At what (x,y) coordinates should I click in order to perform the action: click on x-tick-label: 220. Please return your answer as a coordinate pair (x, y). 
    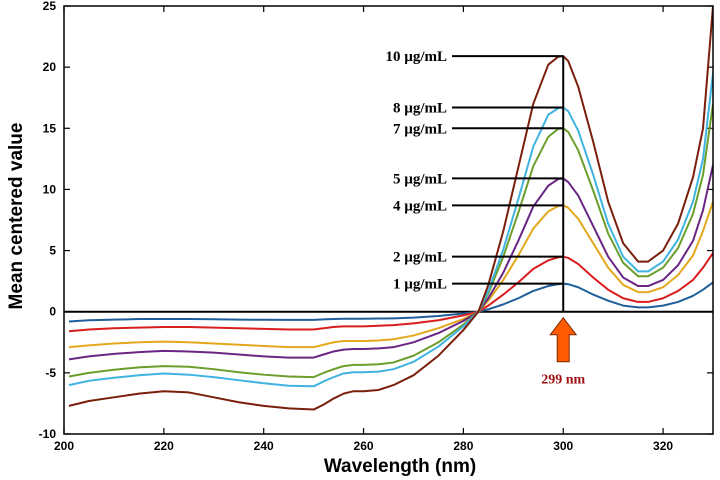
    Looking at the image, I should click on (164, 446).